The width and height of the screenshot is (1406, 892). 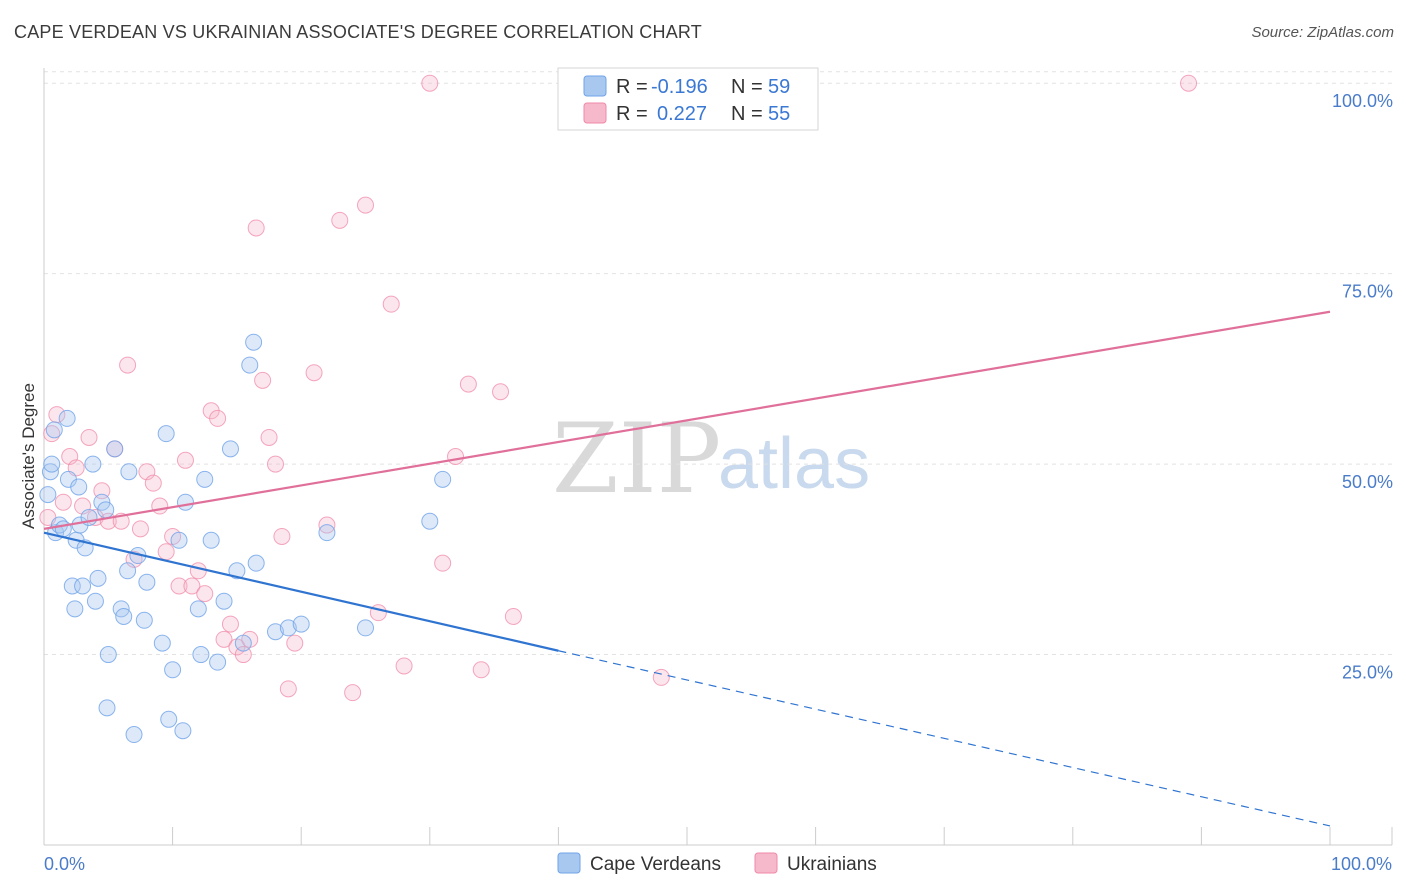 What do you see at coordinates (569, 863) in the screenshot?
I see `bottom-legend-swatch-cape-verdeans` at bounding box center [569, 863].